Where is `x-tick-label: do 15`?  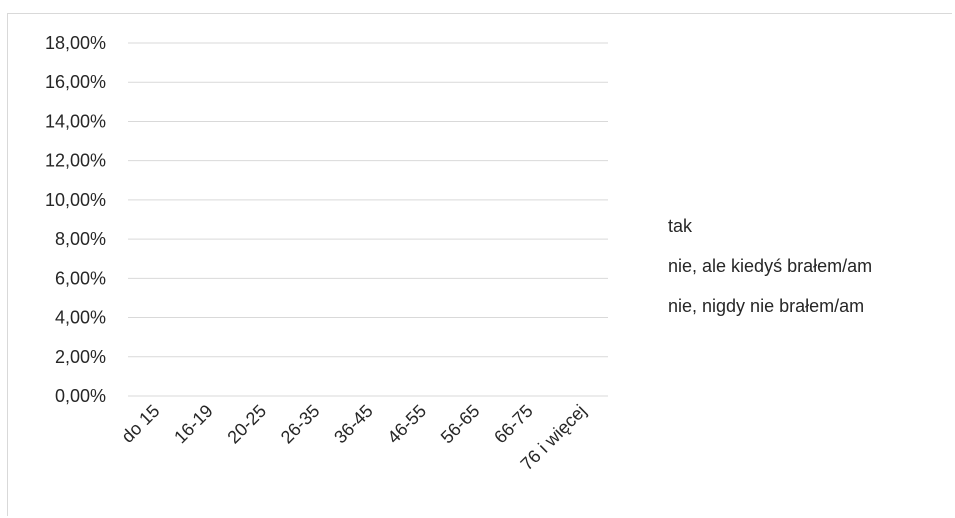 x-tick-label: do 15 is located at coordinates (141, 424).